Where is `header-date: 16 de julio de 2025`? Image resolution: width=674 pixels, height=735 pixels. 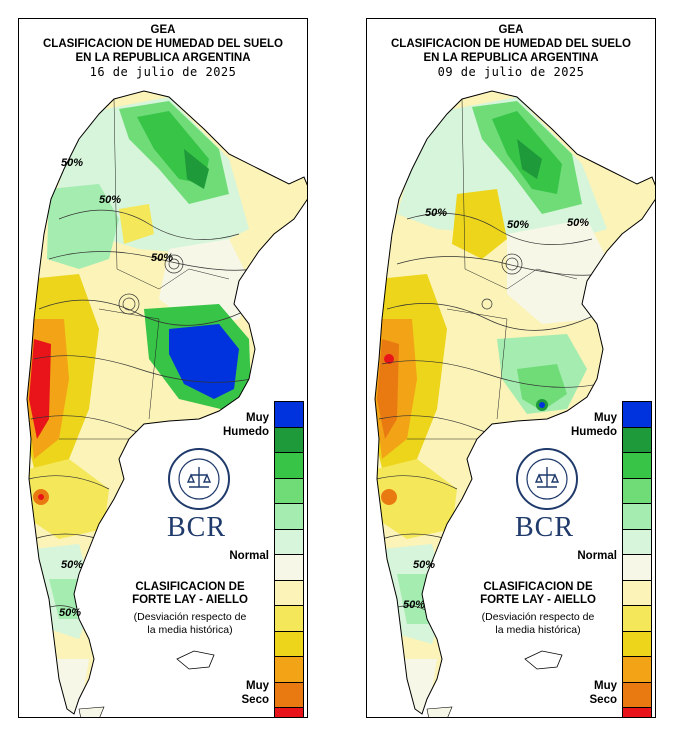 header-date: 16 de julio de 2025 is located at coordinates (163, 72).